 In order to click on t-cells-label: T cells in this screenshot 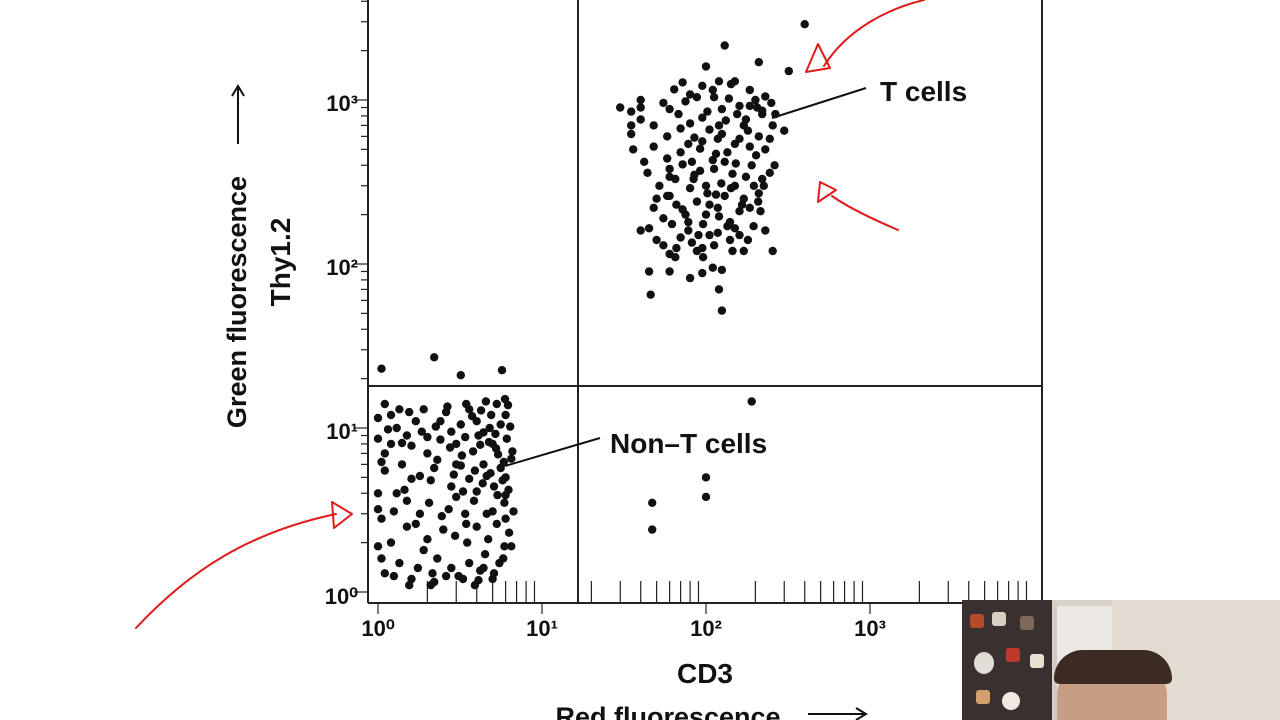, I will do `click(923, 91)`.